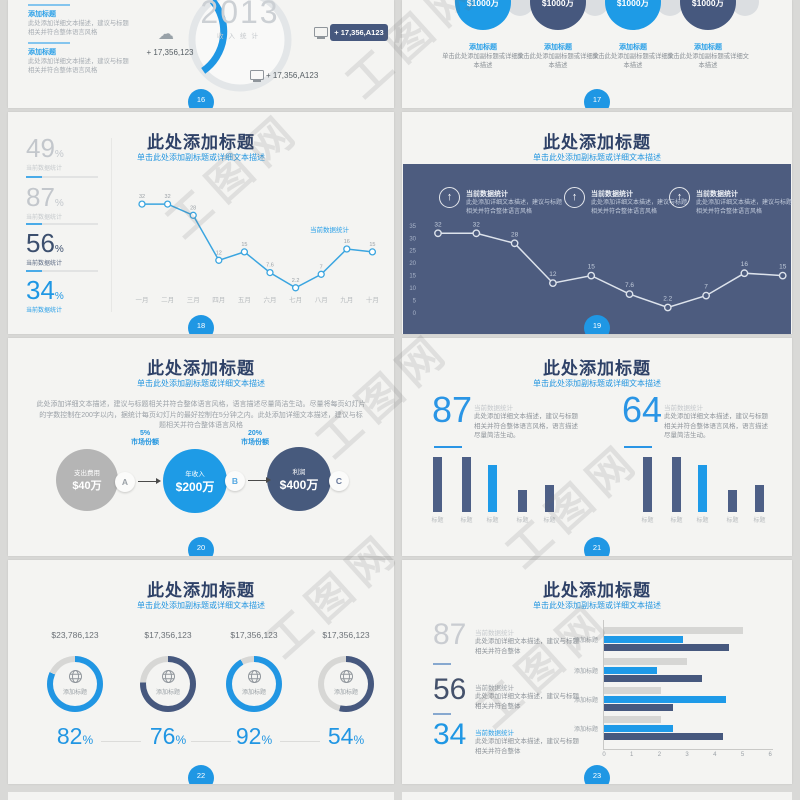 This screenshot has width=800, height=800. I want to click on flow-circle-value: $40万, so click(87, 486).